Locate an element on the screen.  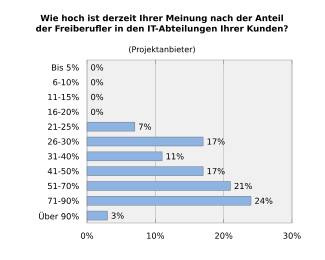
x-tick-label: 30% is located at coordinates (292, 235).